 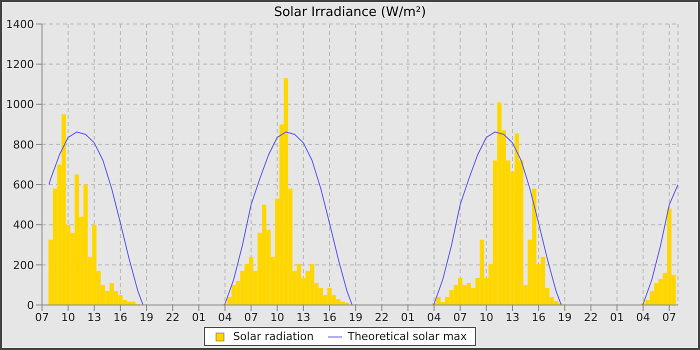 What do you see at coordinates (23, 225) in the screenshot?
I see `y-tick-label: 400` at bounding box center [23, 225].